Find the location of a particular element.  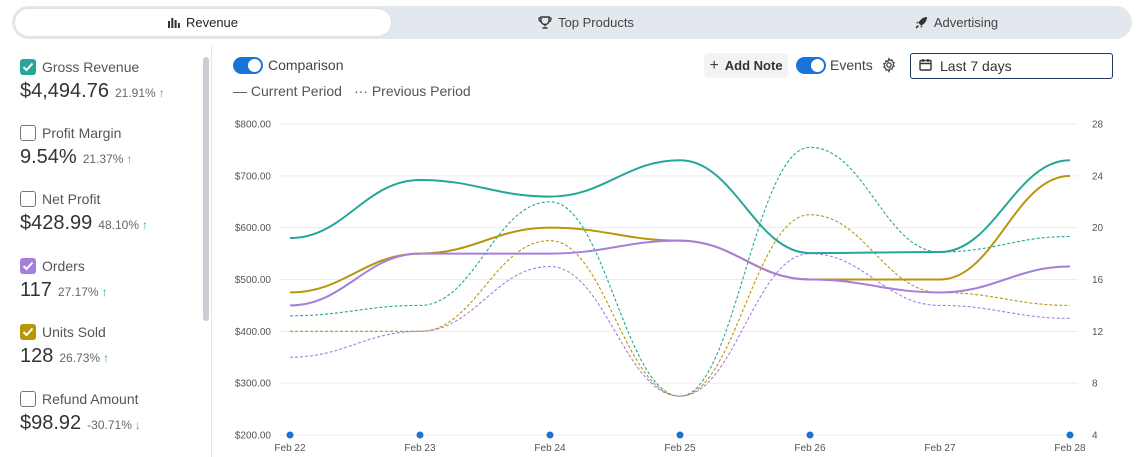

x-tick-label: Feb 24 is located at coordinates (550, 448).